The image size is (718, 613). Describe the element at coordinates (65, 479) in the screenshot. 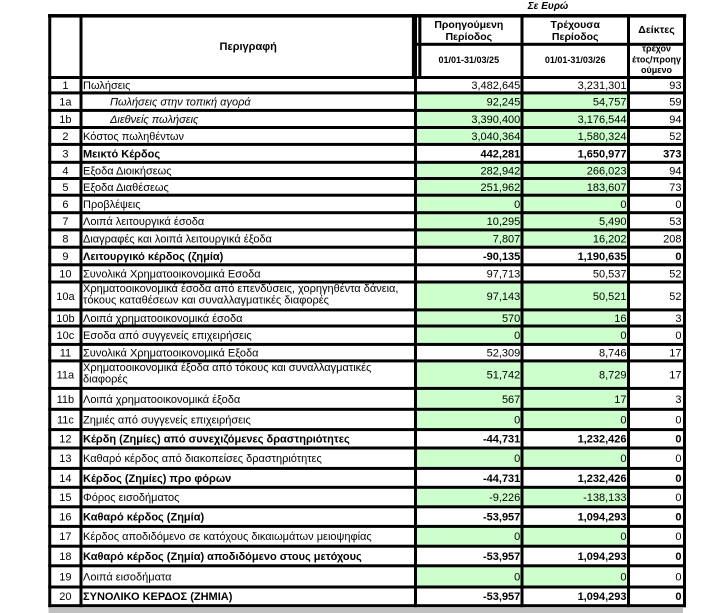

I see `svg-text: 14` at that location.